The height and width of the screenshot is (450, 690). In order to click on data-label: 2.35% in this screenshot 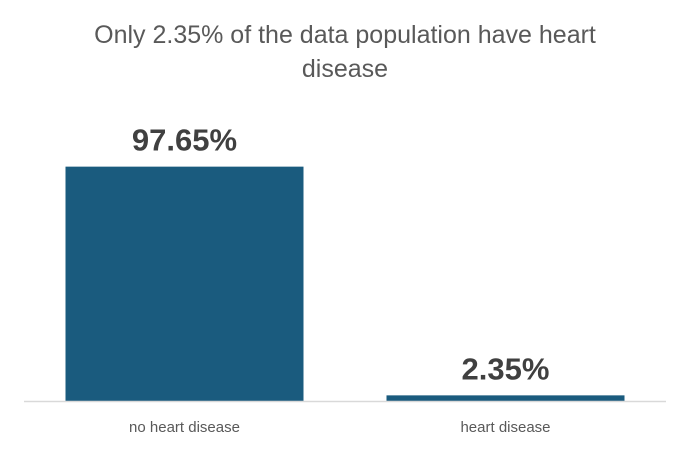, I will do `click(506, 368)`.